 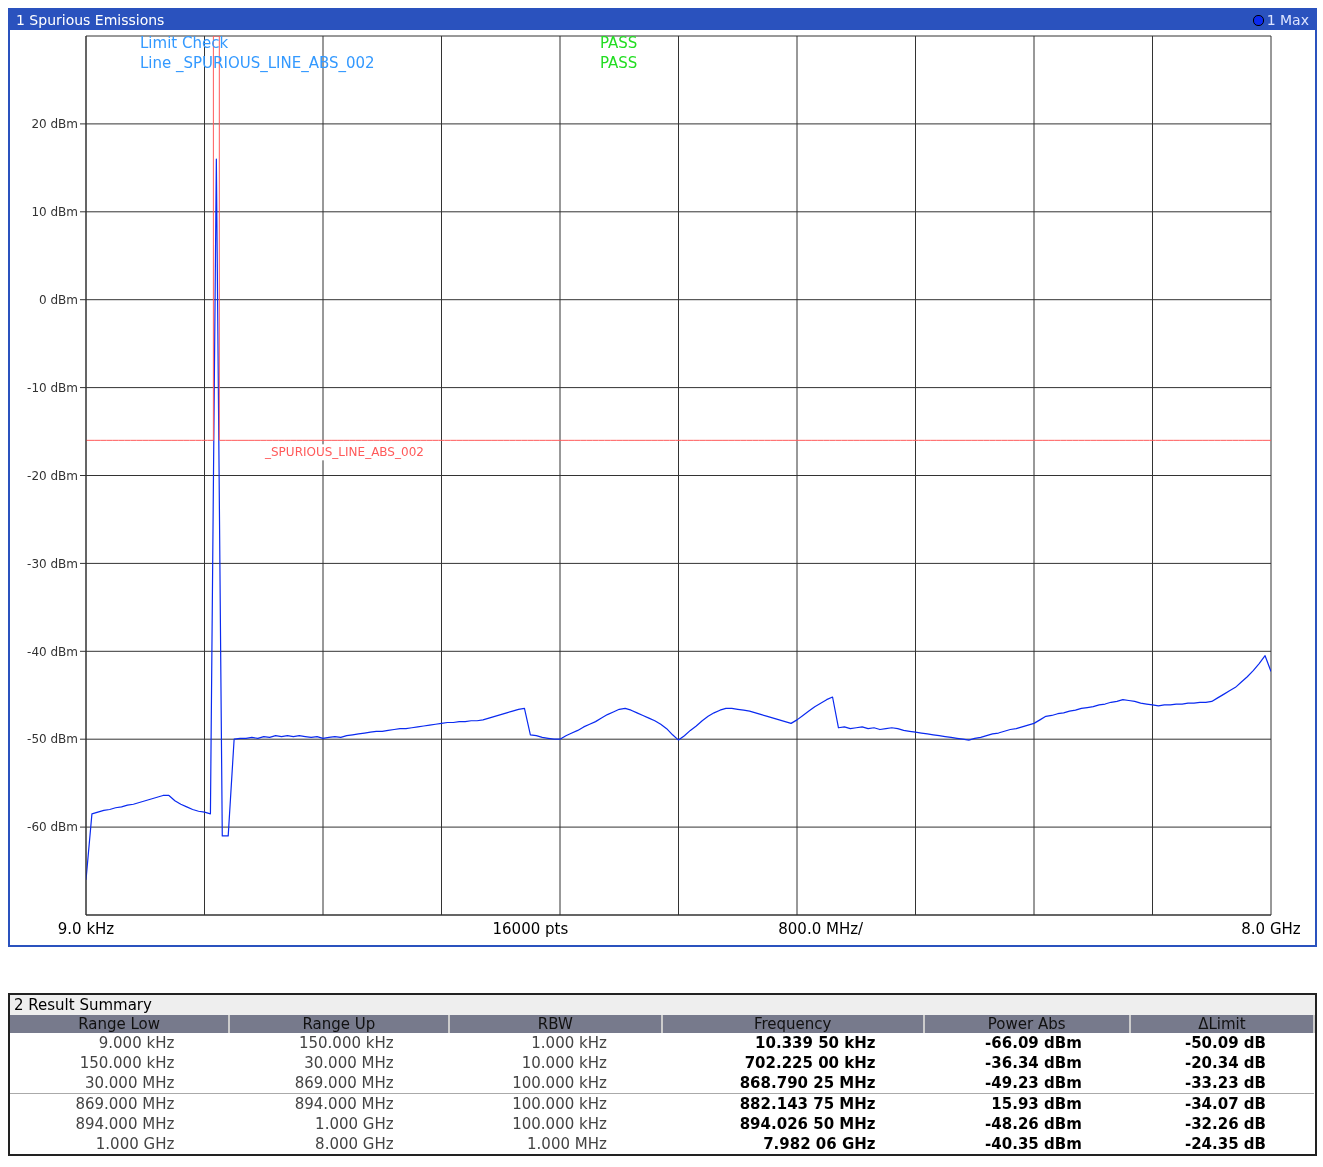 What do you see at coordinates (52, 475) in the screenshot?
I see `y-tick-label: -20 dBm` at bounding box center [52, 475].